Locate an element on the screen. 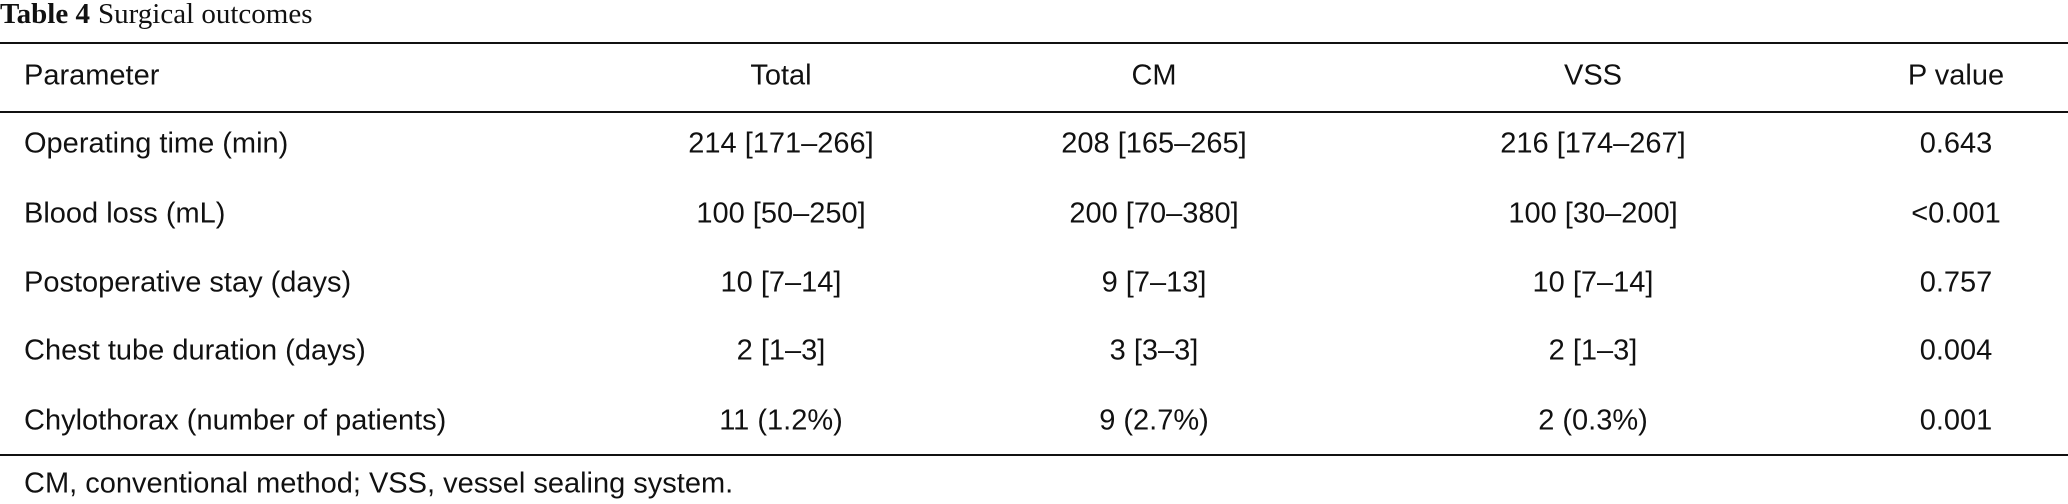 This screenshot has height=504, width=2068. row-label: Chylothorax (number of patients) is located at coordinates (235, 421).